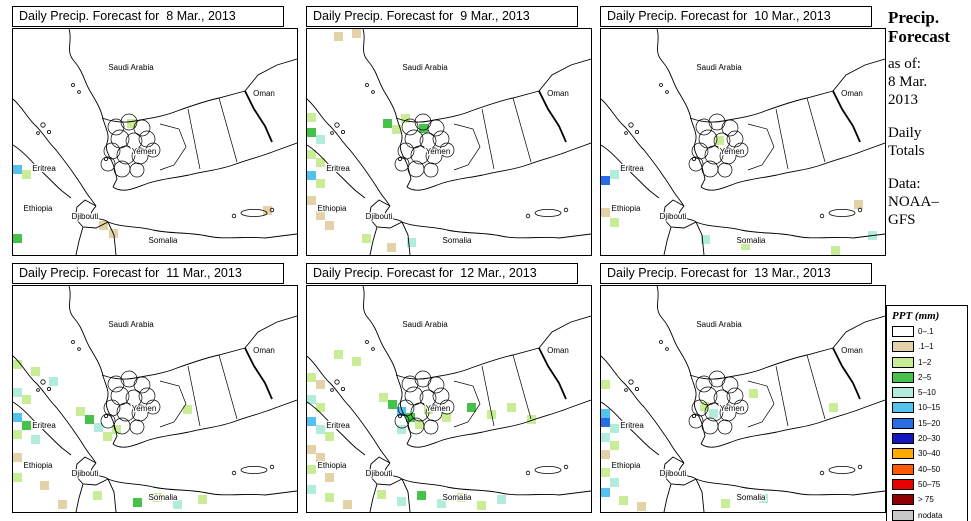  What do you see at coordinates (842, 469) in the screenshot?
I see `socotra-island` at bounding box center [842, 469].